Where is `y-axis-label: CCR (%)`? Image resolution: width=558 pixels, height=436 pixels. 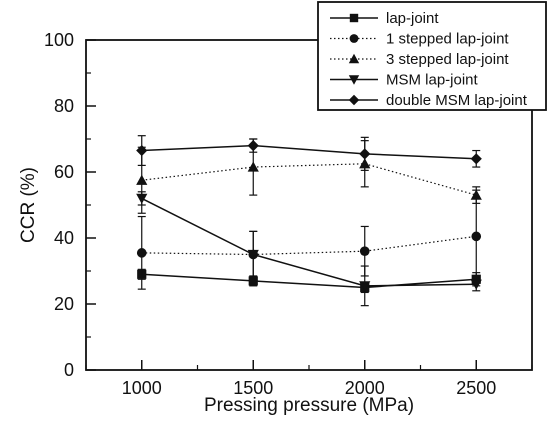 y-axis-label: CCR (%) is located at coordinates (28, 205).